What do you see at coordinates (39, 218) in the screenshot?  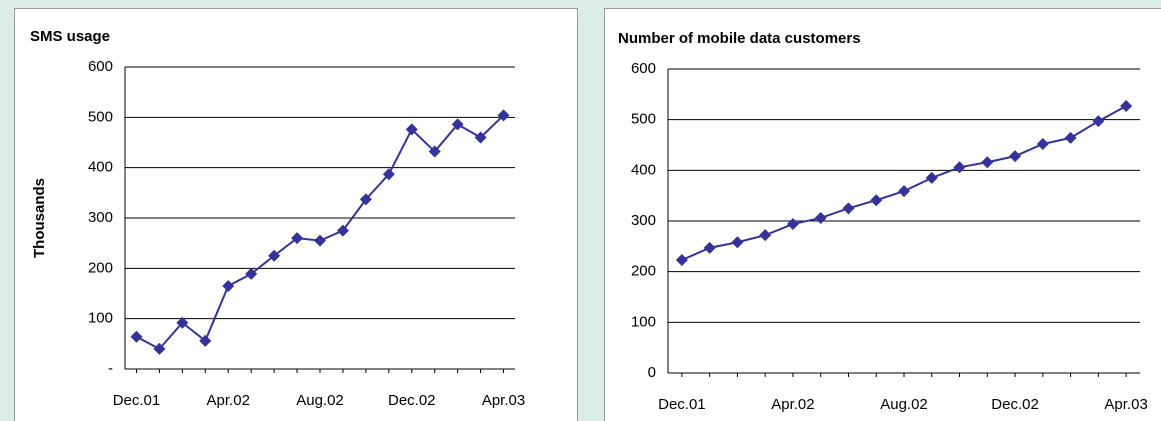 I see `y-axis-label: Thousands` at bounding box center [39, 218].